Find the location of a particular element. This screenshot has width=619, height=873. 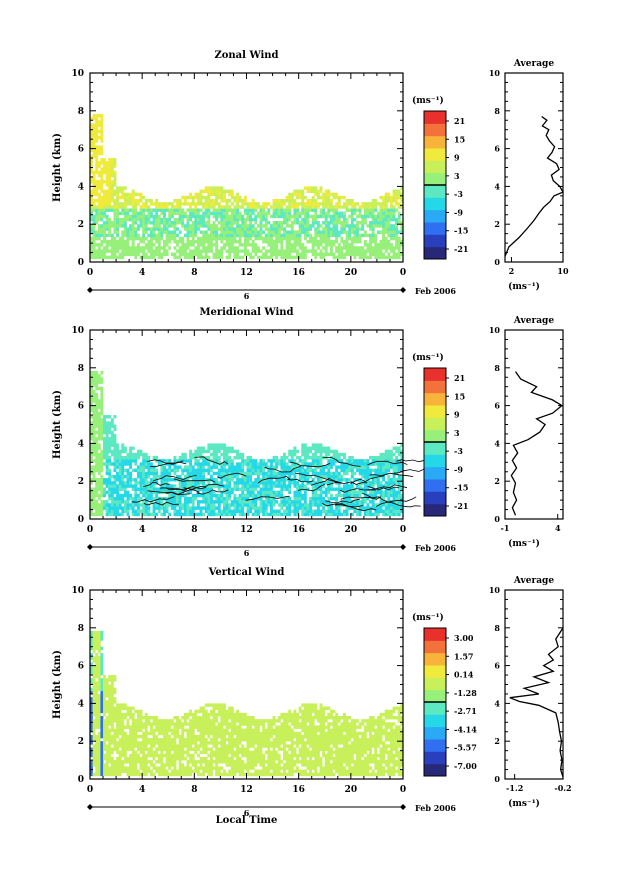

contour-line is located at coordinates (161, 503).